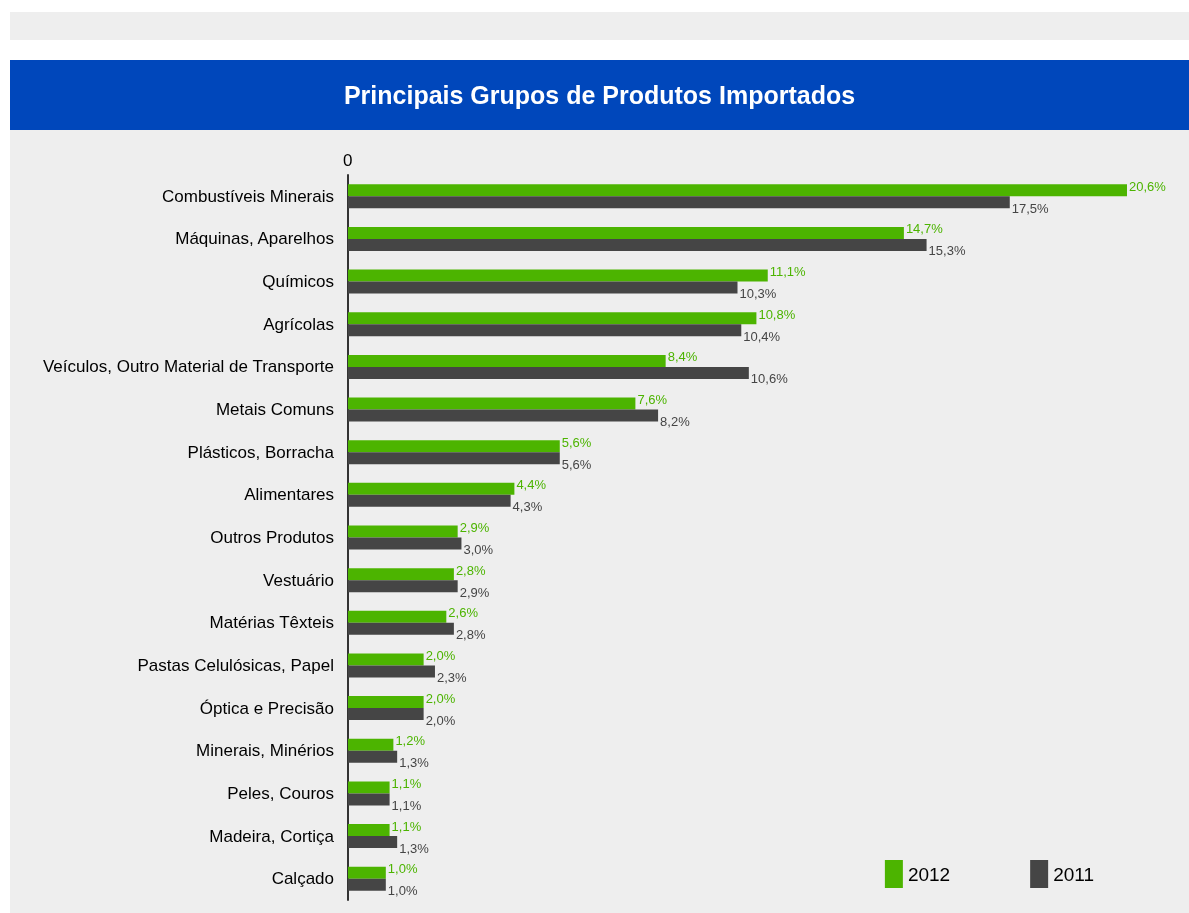  I want to click on y-tick-label: Peles, Couros, so click(280, 793).